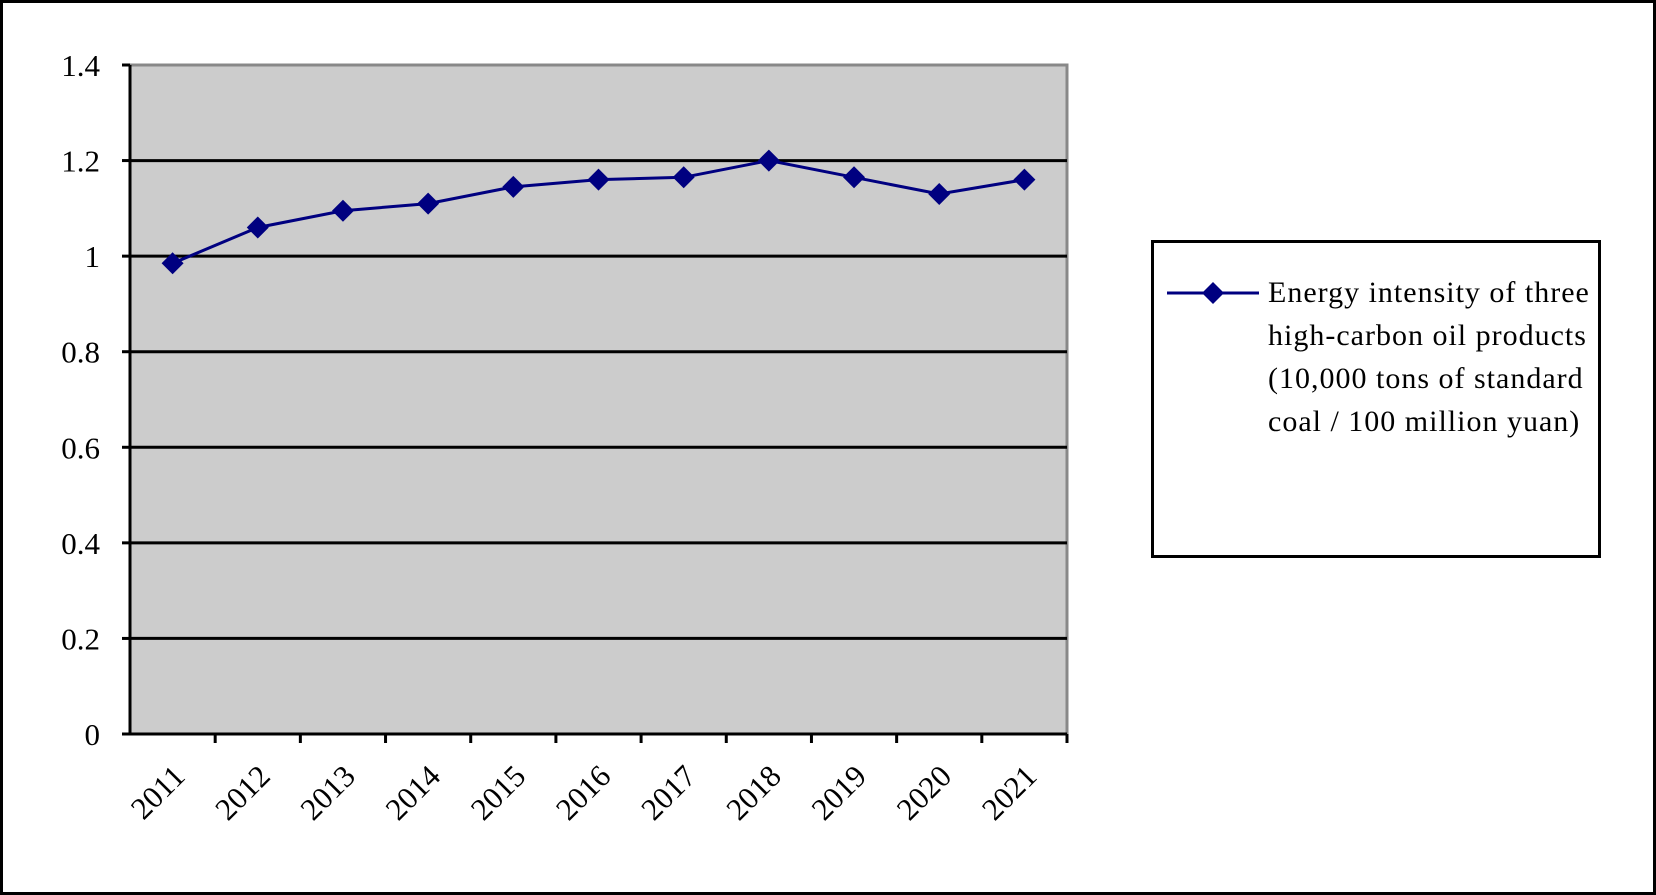 This screenshot has height=895, width=1656. Describe the element at coordinates (498, 792) in the screenshot. I see `x-tick-label: 2015` at that location.